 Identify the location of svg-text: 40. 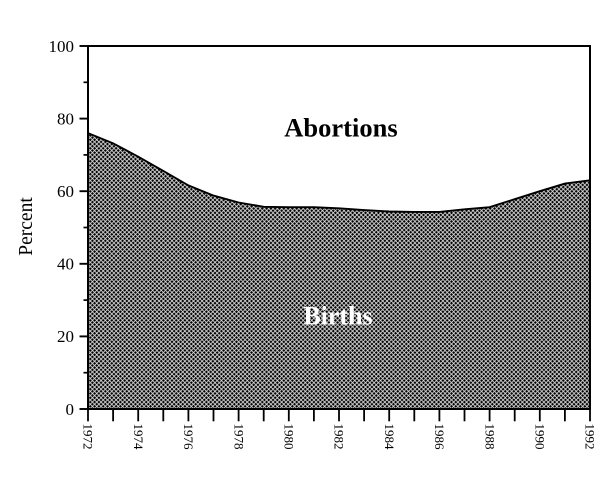
(65, 264).